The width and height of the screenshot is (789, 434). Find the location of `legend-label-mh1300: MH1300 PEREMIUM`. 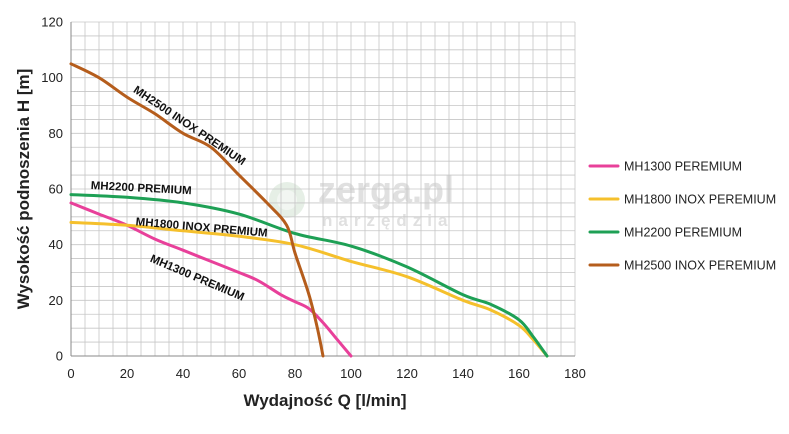

legend-label-mh1300: MH1300 PEREMIUM is located at coordinates (683, 167).